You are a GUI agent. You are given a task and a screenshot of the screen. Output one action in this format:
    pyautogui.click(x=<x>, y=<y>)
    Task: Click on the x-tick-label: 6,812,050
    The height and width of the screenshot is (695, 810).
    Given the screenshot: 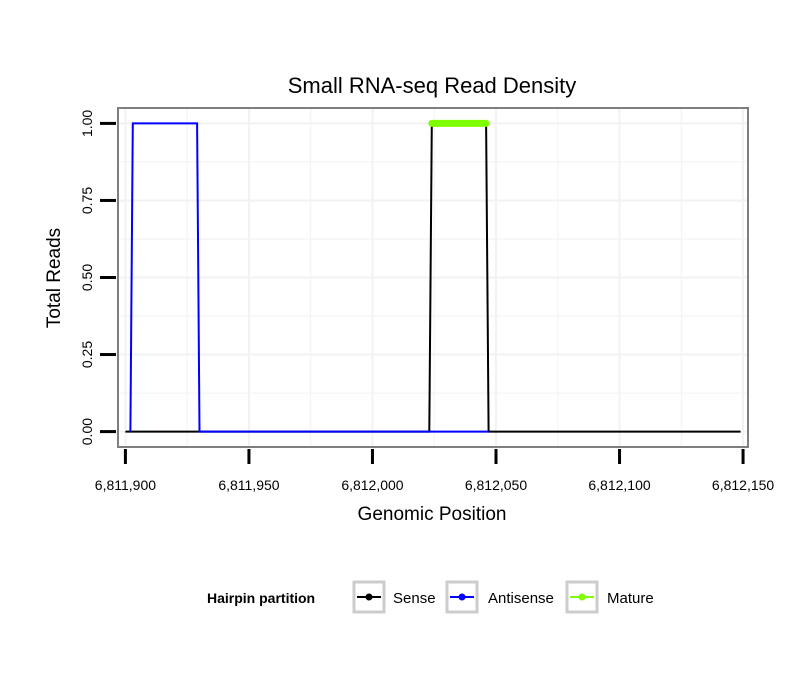 What is the action you would take?
    pyautogui.click(x=496, y=485)
    